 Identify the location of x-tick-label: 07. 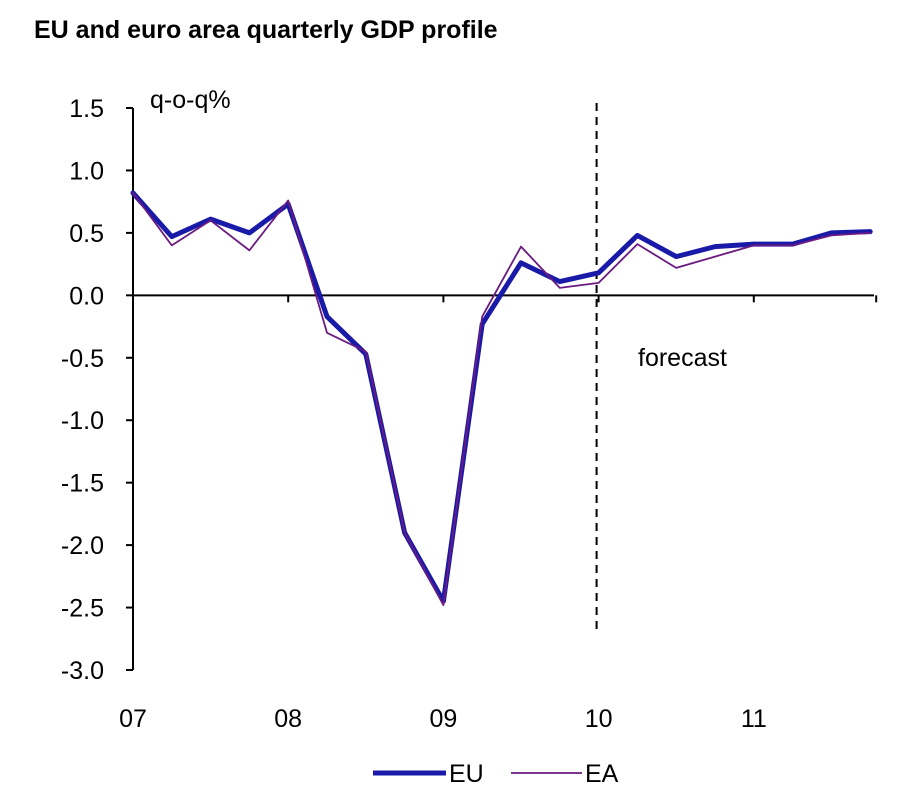
(133, 719).